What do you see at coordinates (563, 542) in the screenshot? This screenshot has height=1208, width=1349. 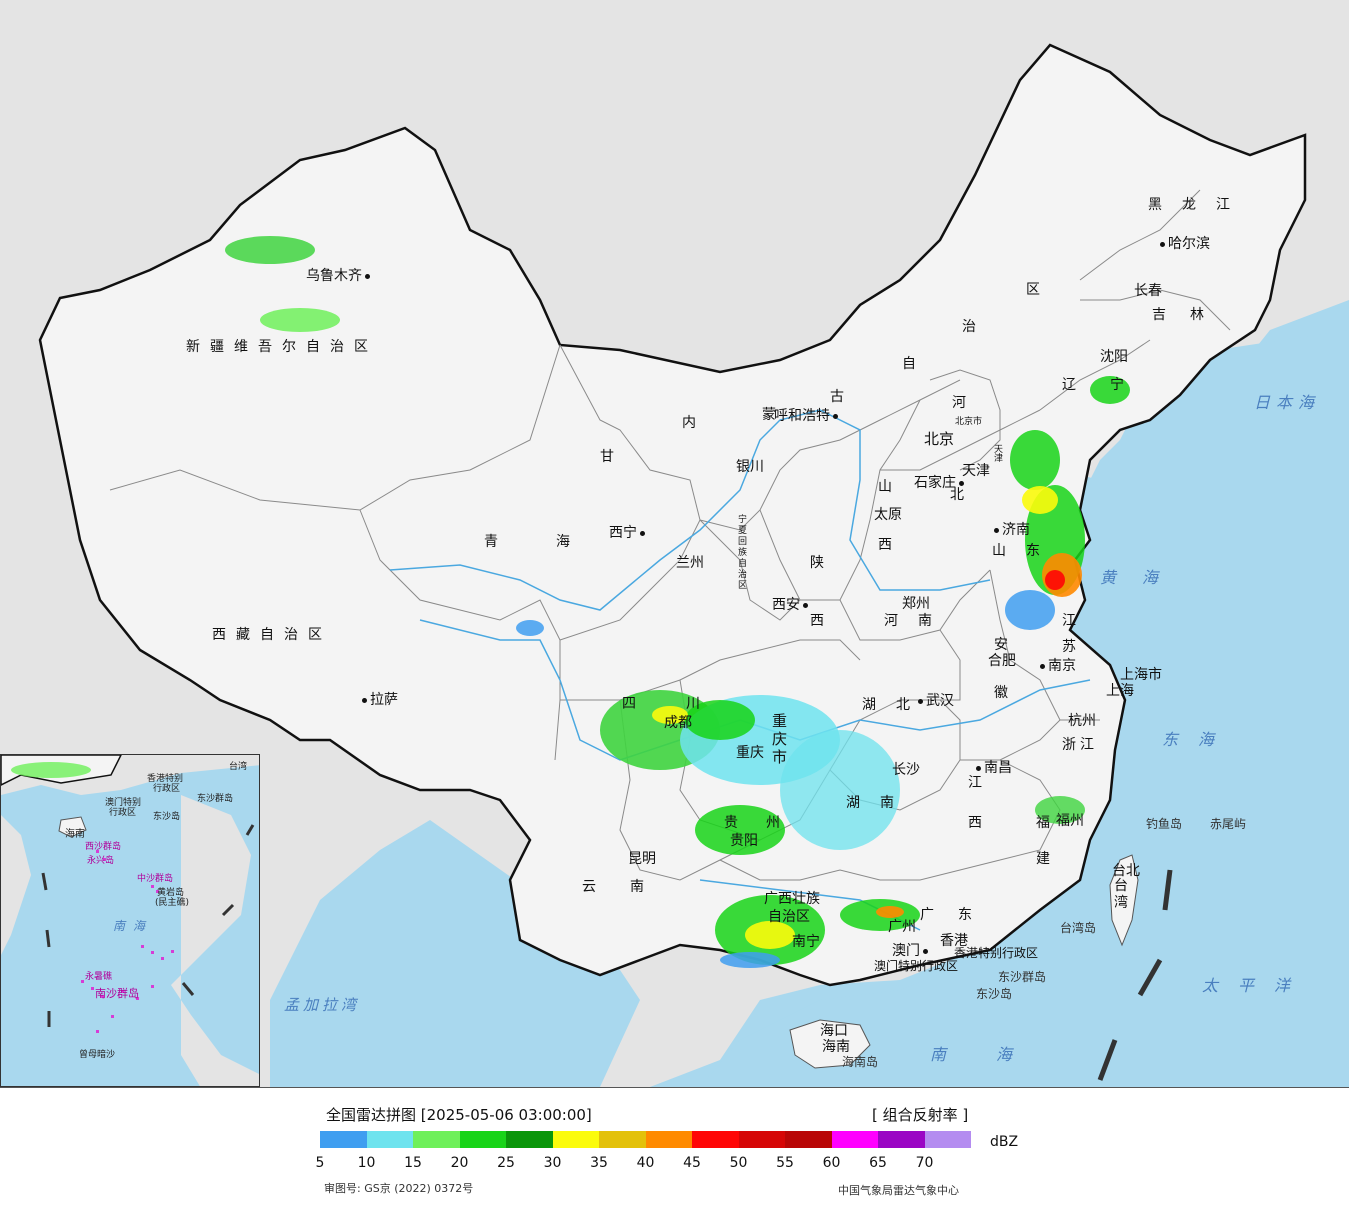 I see `province-label-qinghai-2: 海` at bounding box center [563, 542].